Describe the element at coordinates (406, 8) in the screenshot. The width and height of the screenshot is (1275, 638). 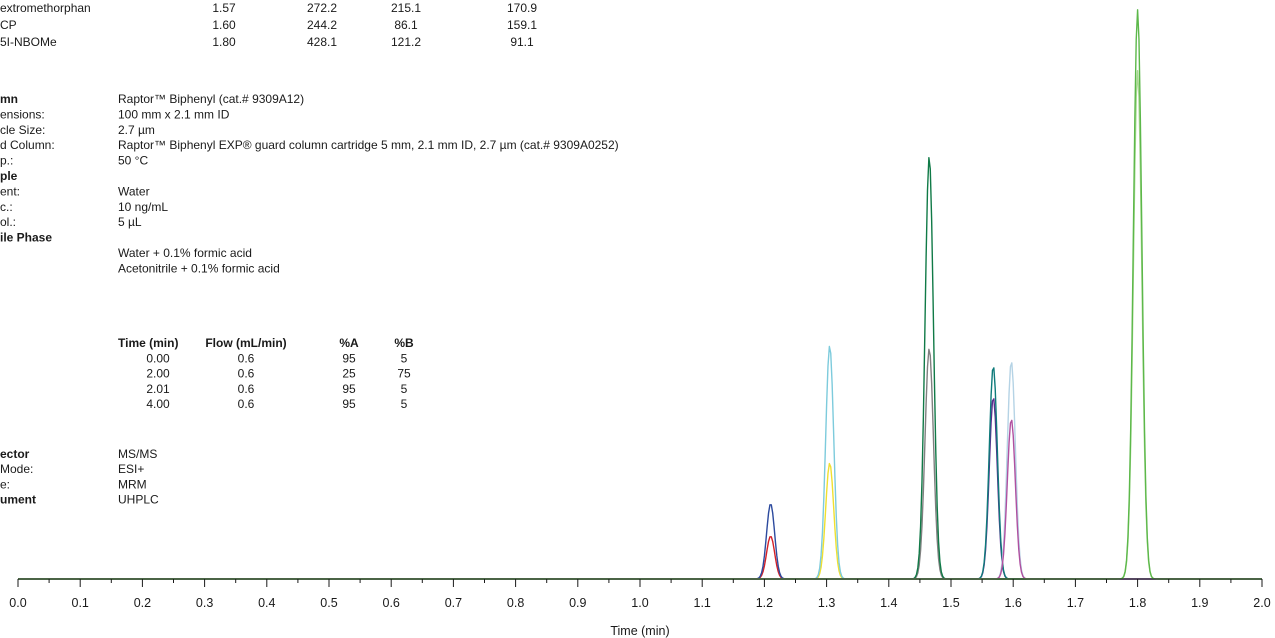
I see `product-ion-1: 215.1` at that location.